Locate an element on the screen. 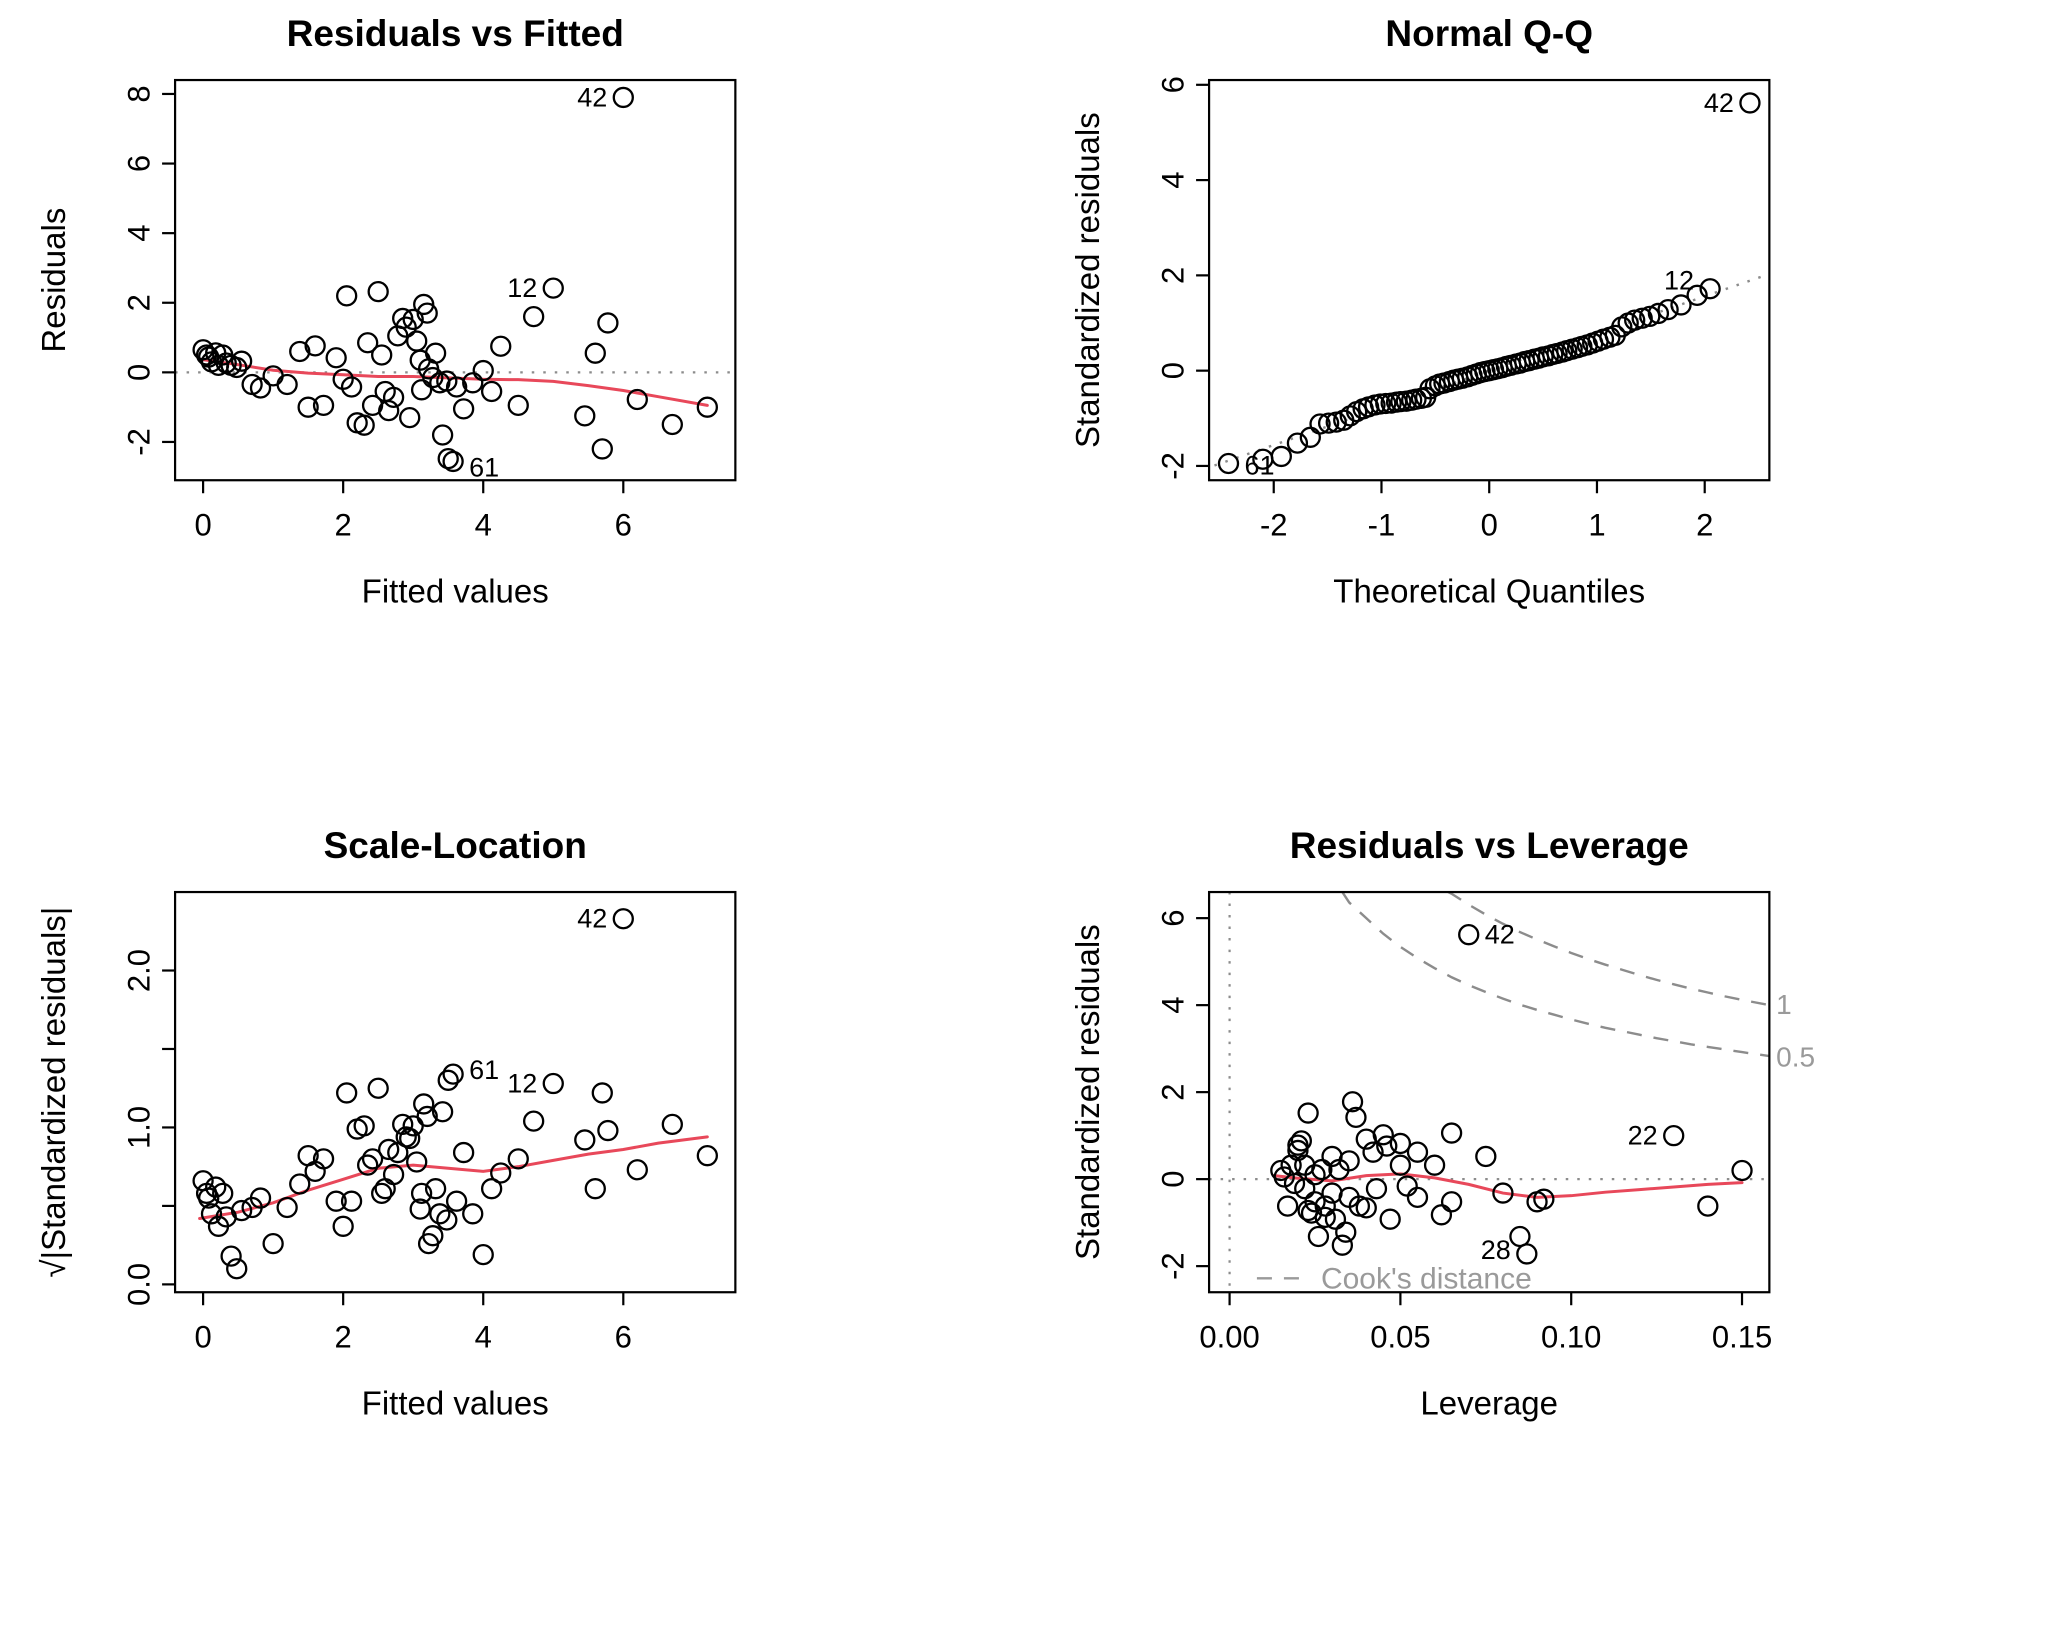  point-label: 22 is located at coordinates (1642, 1136).